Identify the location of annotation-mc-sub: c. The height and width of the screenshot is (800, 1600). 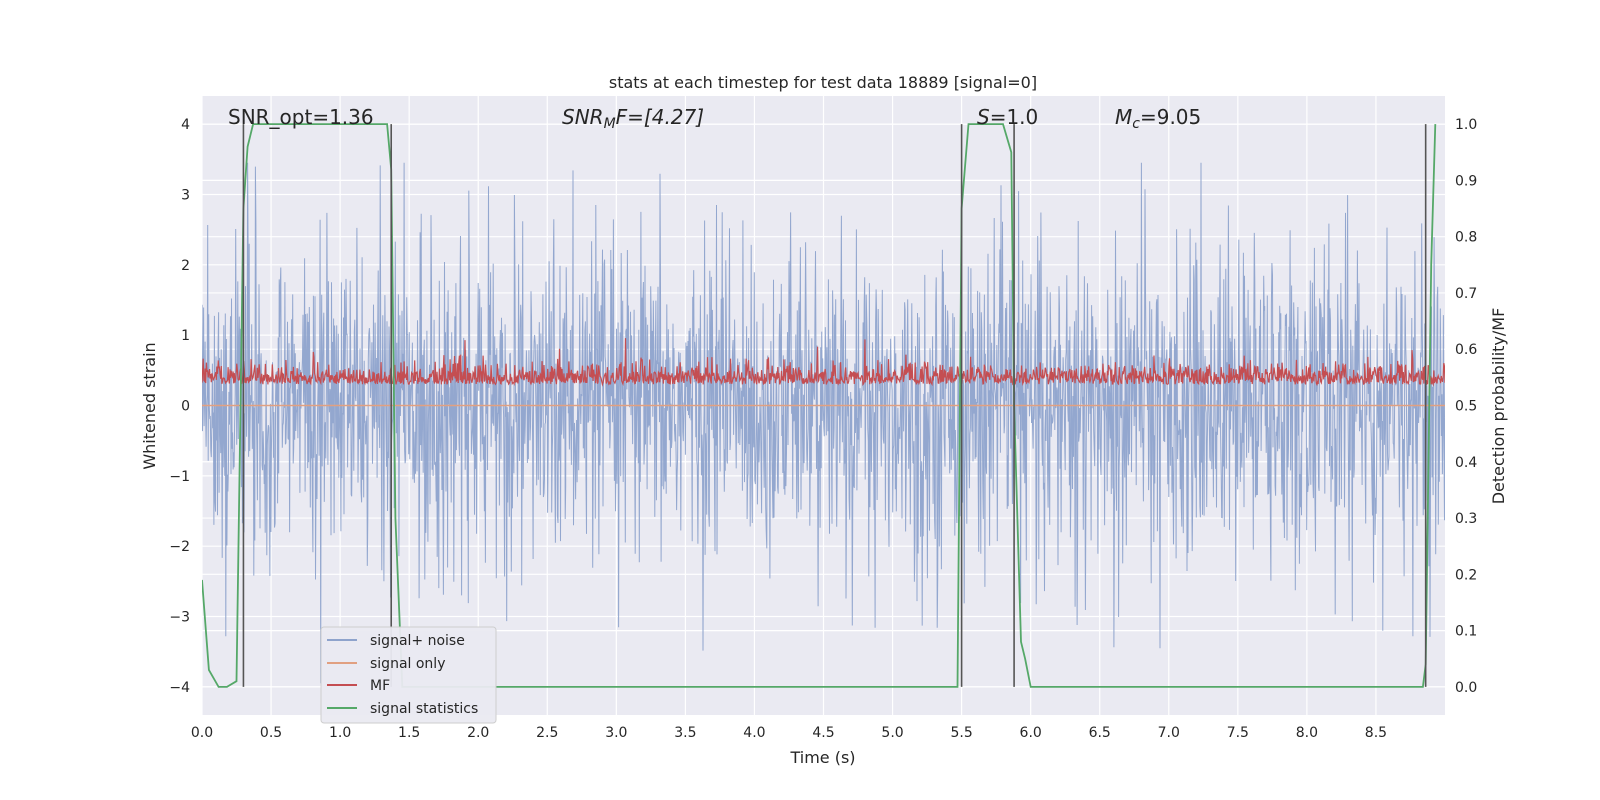
(1136, 124).